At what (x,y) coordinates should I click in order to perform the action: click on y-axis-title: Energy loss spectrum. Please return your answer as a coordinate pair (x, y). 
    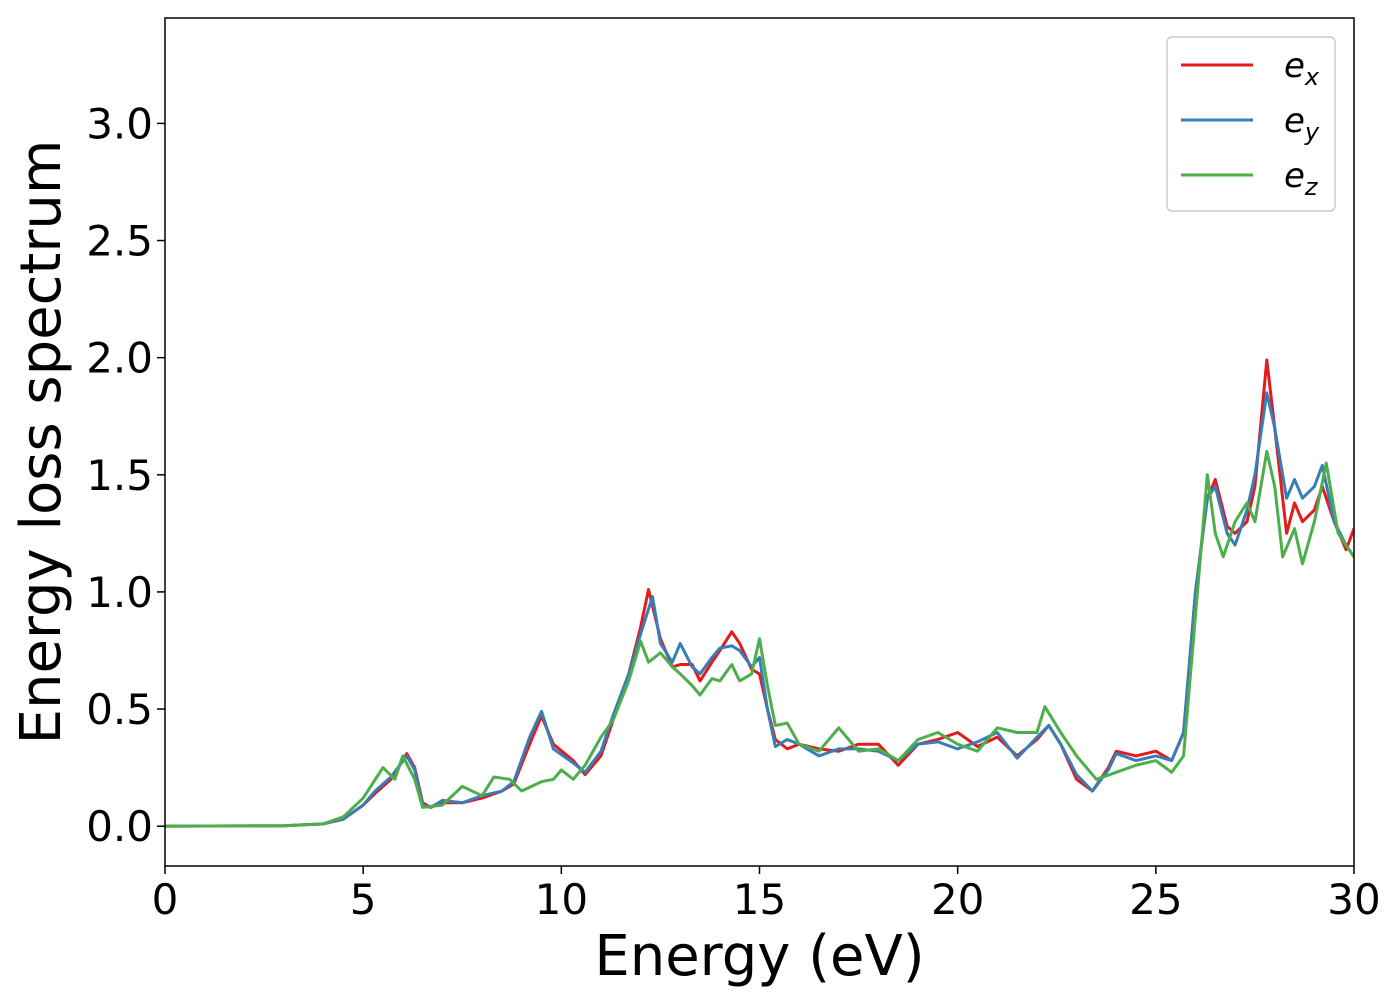
    Looking at the image, I should click on (41, 442).